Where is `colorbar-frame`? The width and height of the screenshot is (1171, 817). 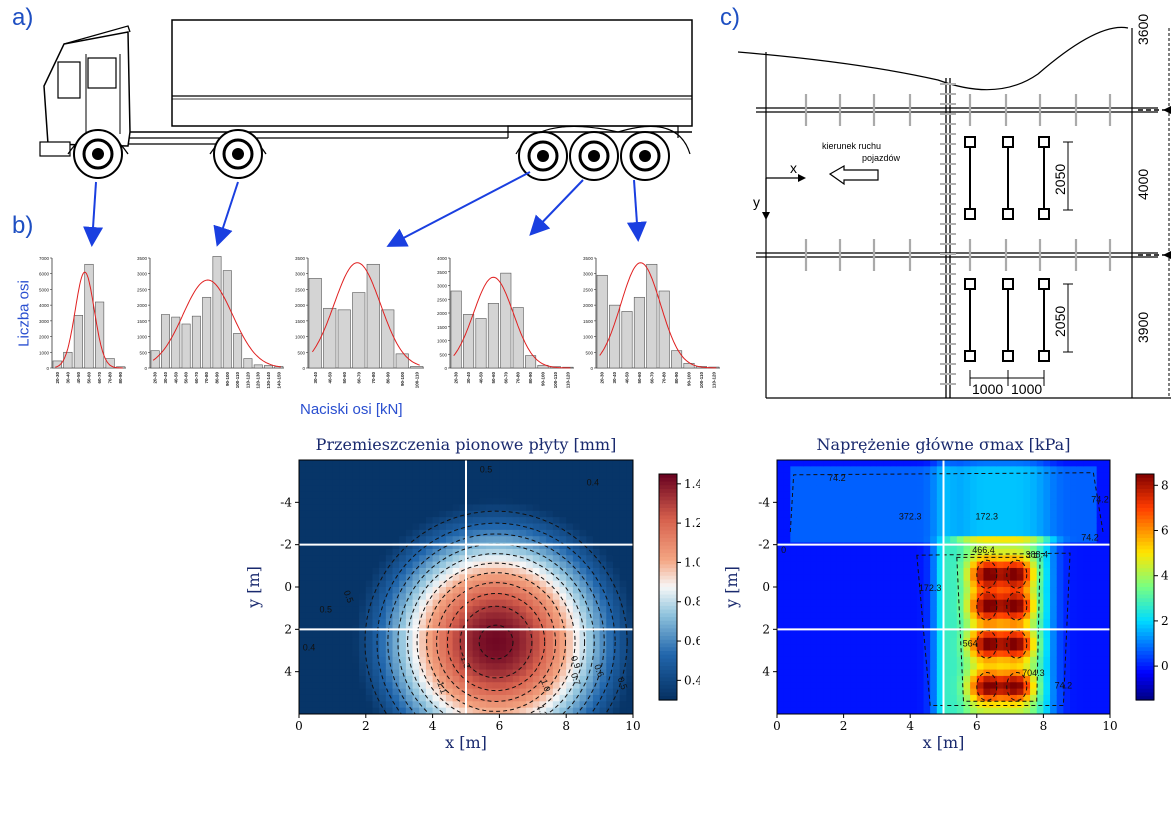
colorbar-frame is located at coordinates (668, 587).